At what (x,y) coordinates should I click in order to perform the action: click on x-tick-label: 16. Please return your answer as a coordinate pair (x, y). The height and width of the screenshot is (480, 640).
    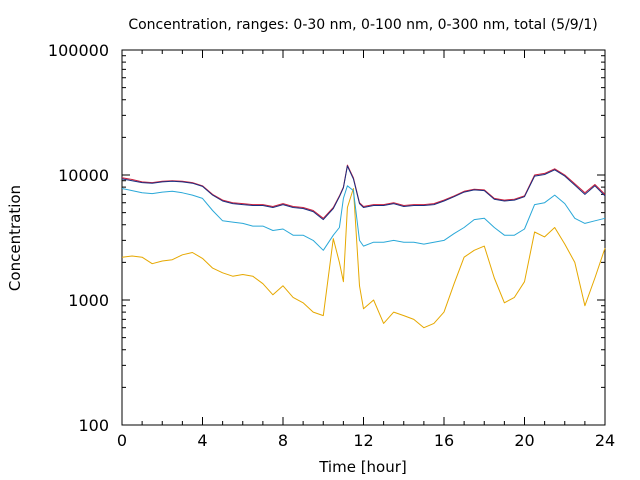
    Looking at the image, I should click on (444, 440).